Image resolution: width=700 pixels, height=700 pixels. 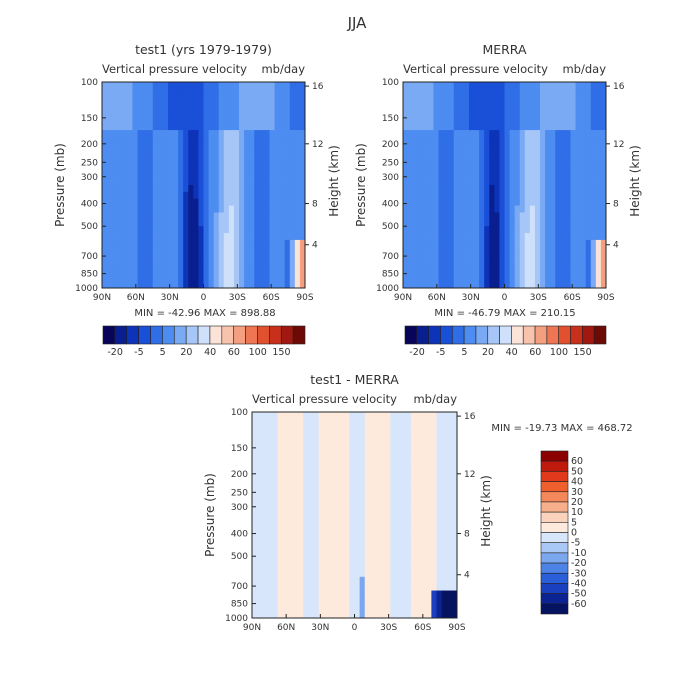 I want to click on colorbar: -20 -5 5 20 40 60 100 150, so click(x=505, y=341).